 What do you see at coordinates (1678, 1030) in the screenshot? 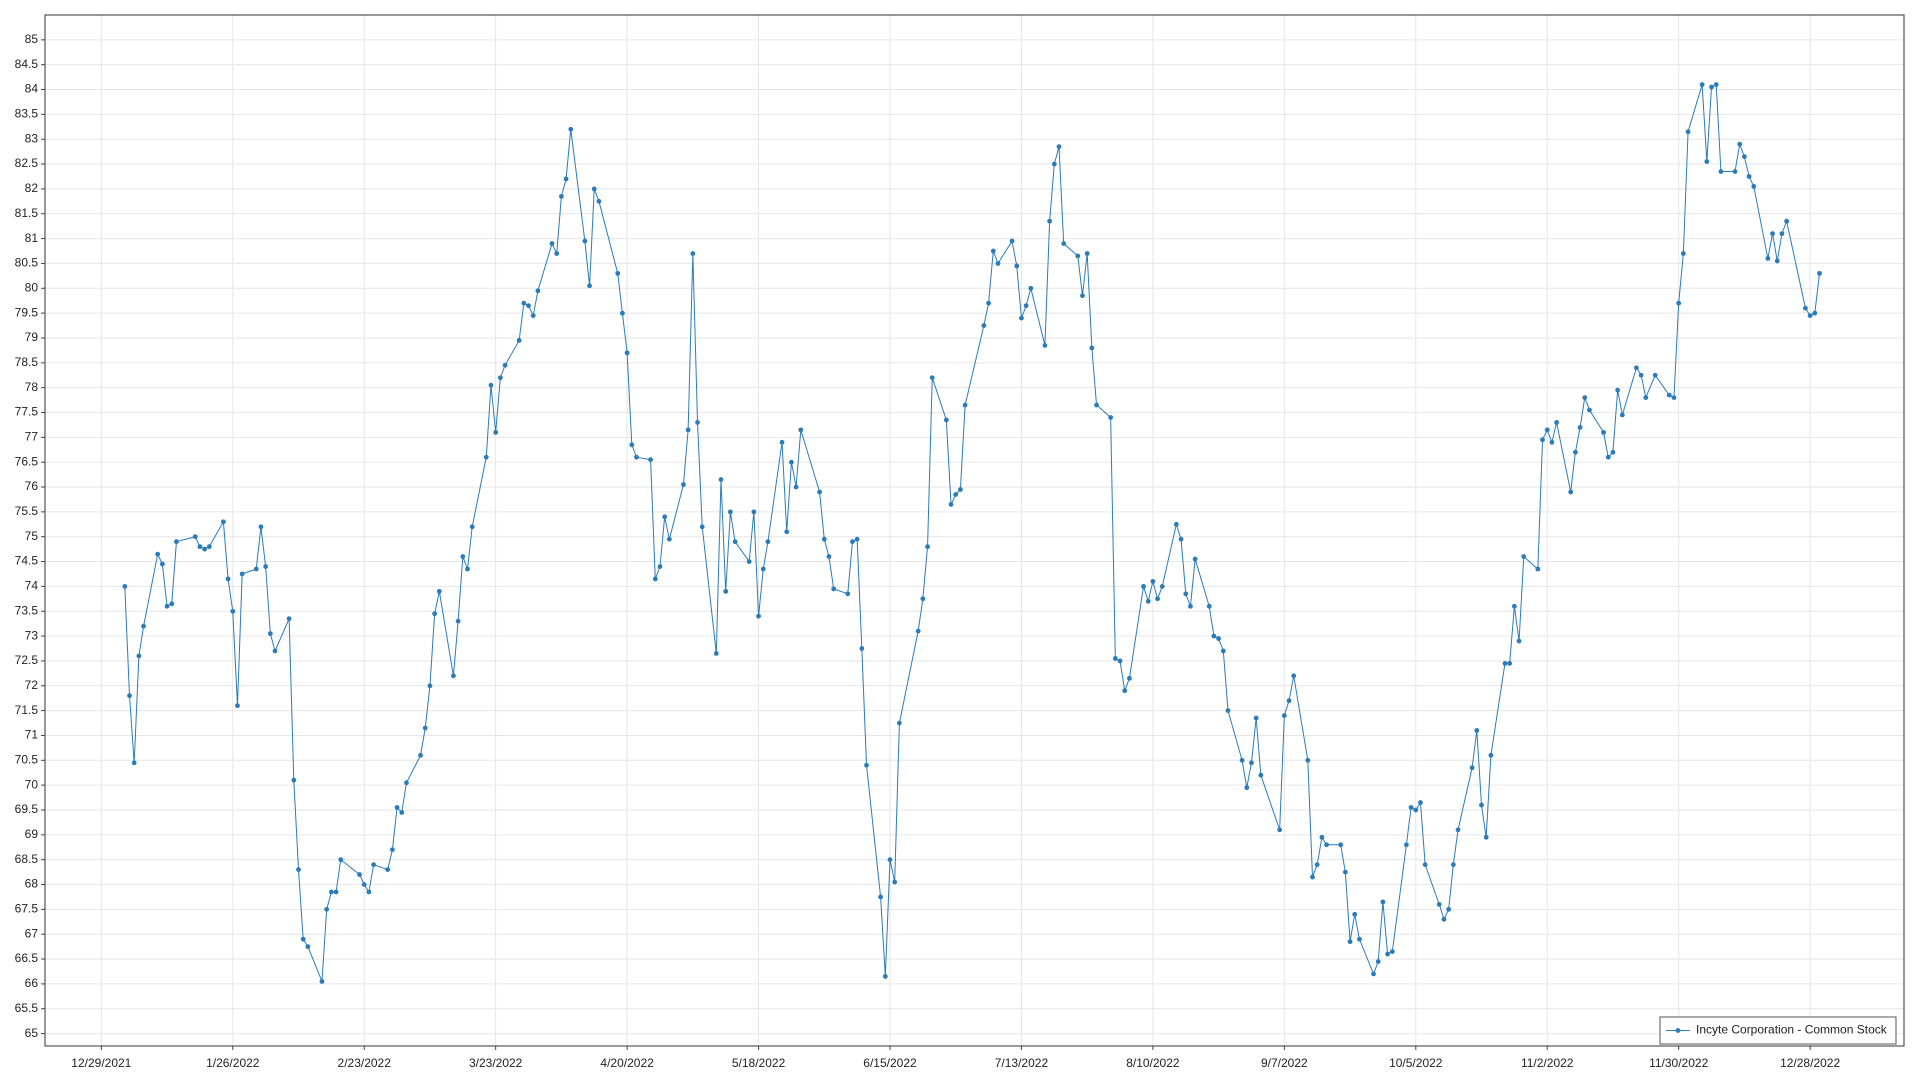
I see `legend-marker` at bounding box center [1678, 1030].